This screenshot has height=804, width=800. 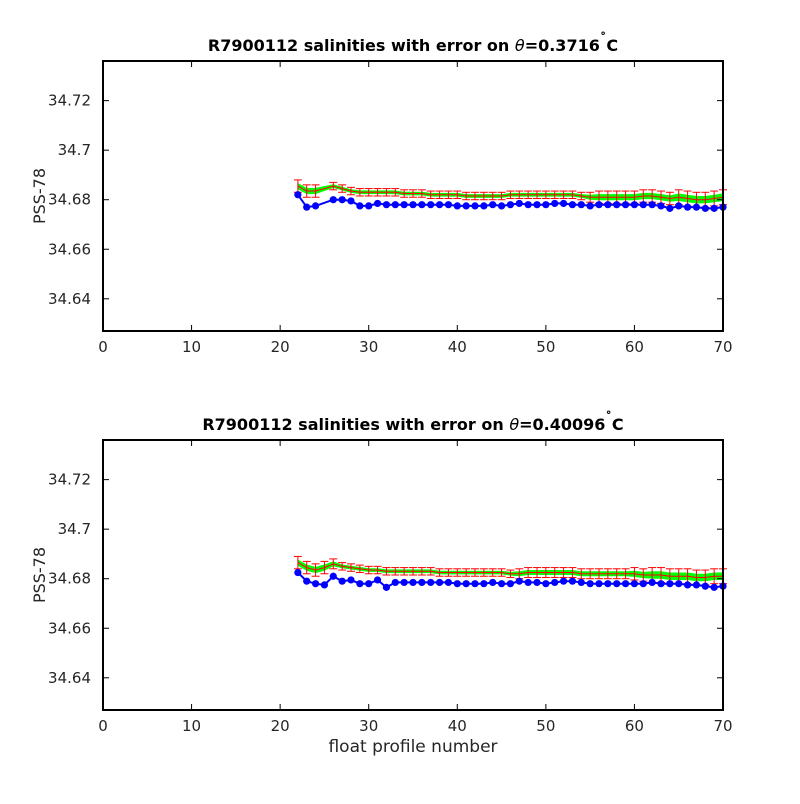 I want to click on title-theta-symbol: θ, so click(x=514, y=424).